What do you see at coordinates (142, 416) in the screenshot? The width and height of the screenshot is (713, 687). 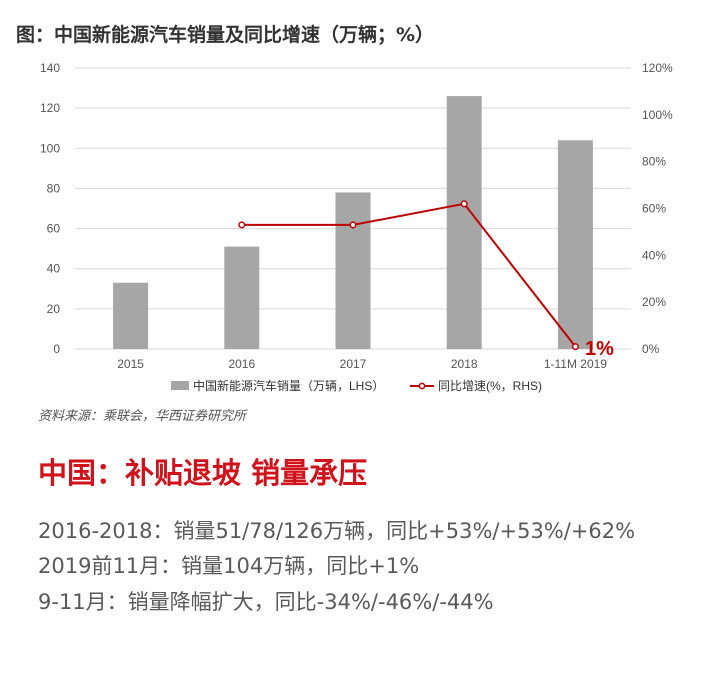 I see `source-note: 资料来源：乘联会，华西证券研究所` at bounding box center [142, 416].